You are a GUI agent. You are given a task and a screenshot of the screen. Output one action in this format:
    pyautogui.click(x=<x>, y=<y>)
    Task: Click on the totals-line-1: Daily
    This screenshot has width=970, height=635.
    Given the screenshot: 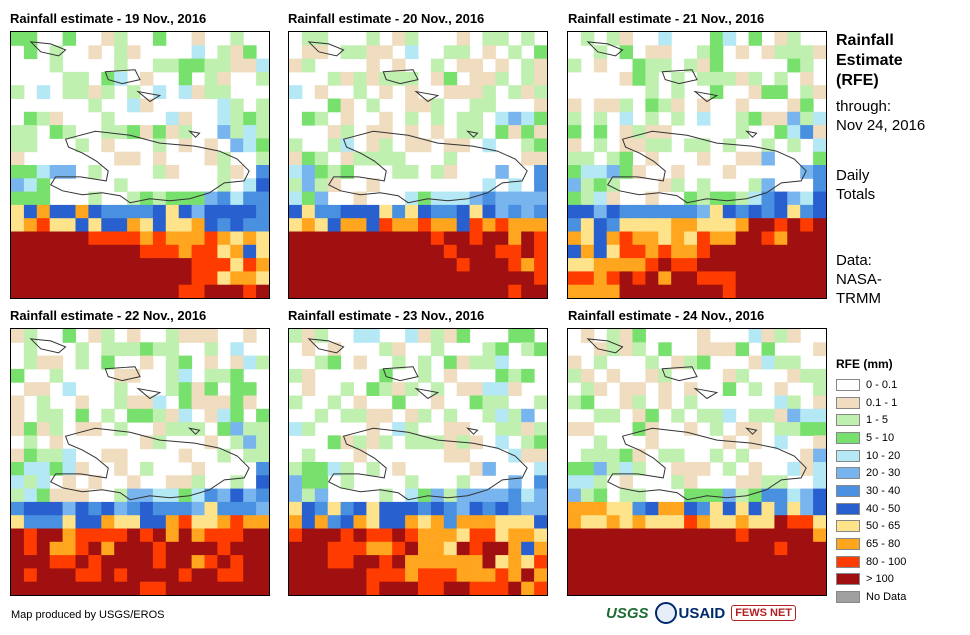 What is the action you would take?
    pyautogui.click(x=853, y=175)
    